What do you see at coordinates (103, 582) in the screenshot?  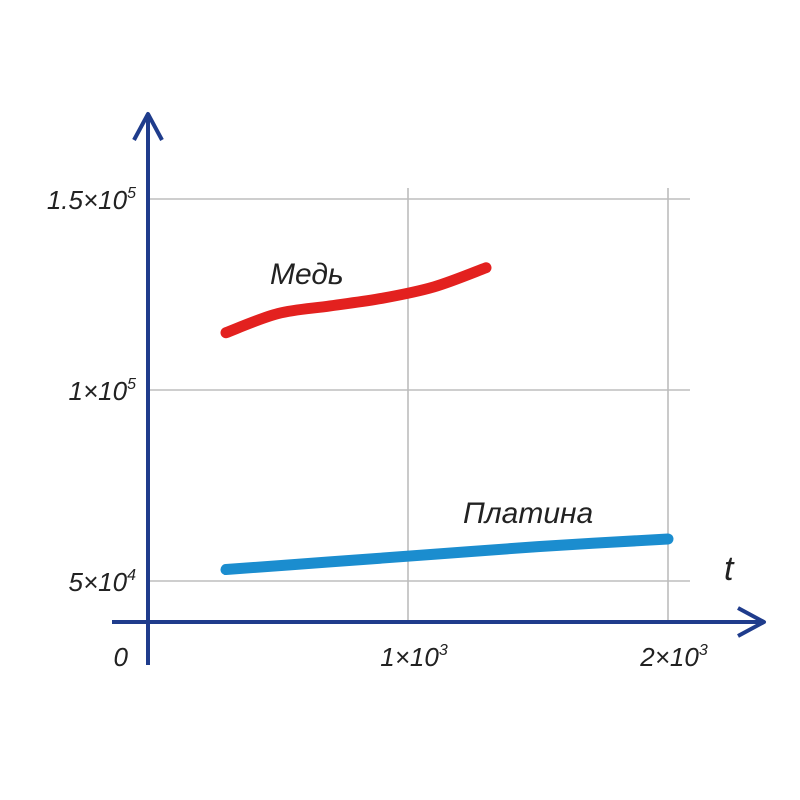 I see `y-tick-label-0: 5×104` at bounding box center [103, 582].